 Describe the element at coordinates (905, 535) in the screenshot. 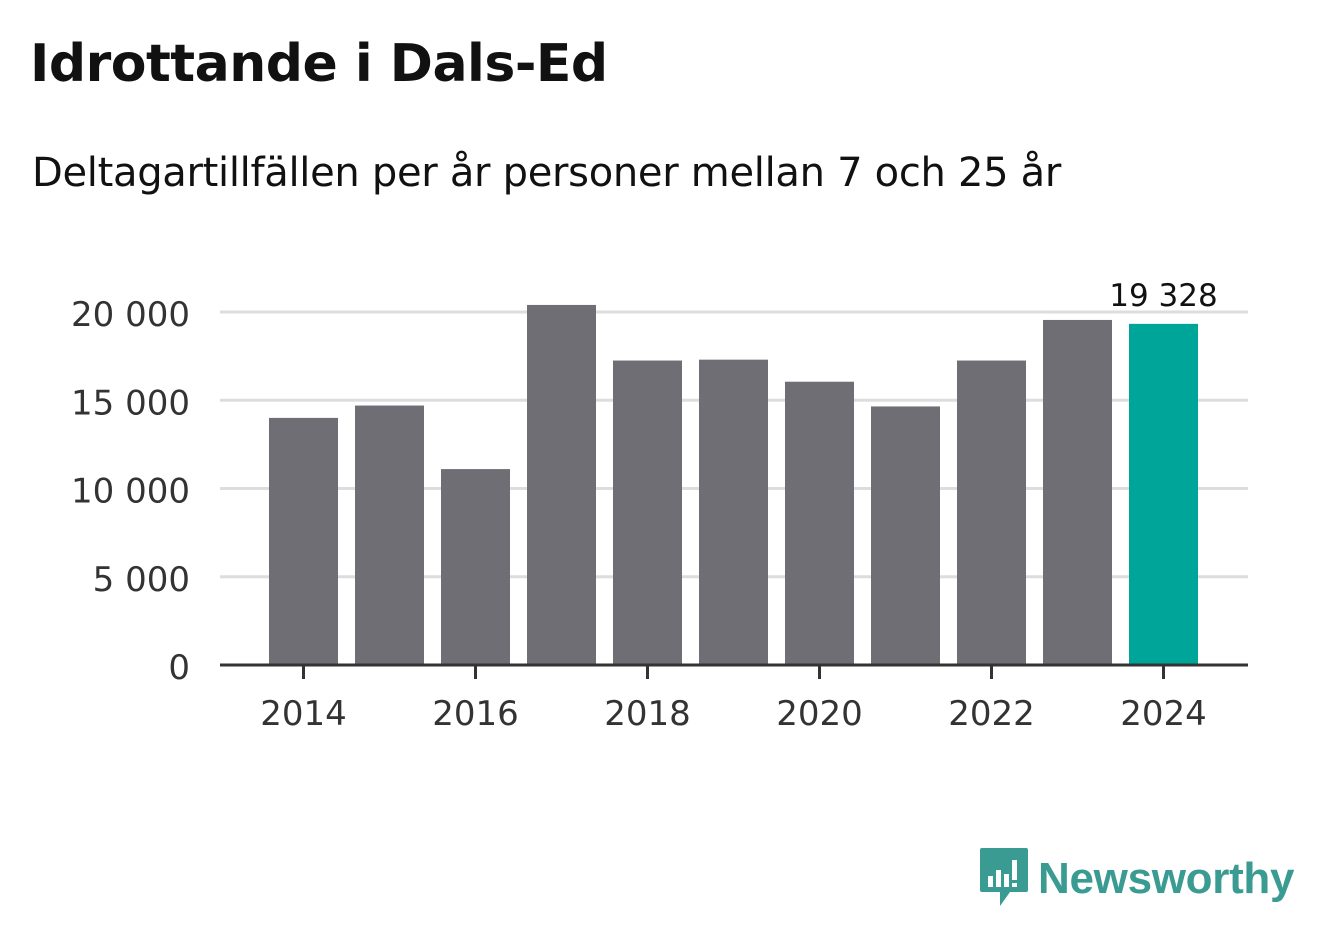

I see `bar-2021` at that location.